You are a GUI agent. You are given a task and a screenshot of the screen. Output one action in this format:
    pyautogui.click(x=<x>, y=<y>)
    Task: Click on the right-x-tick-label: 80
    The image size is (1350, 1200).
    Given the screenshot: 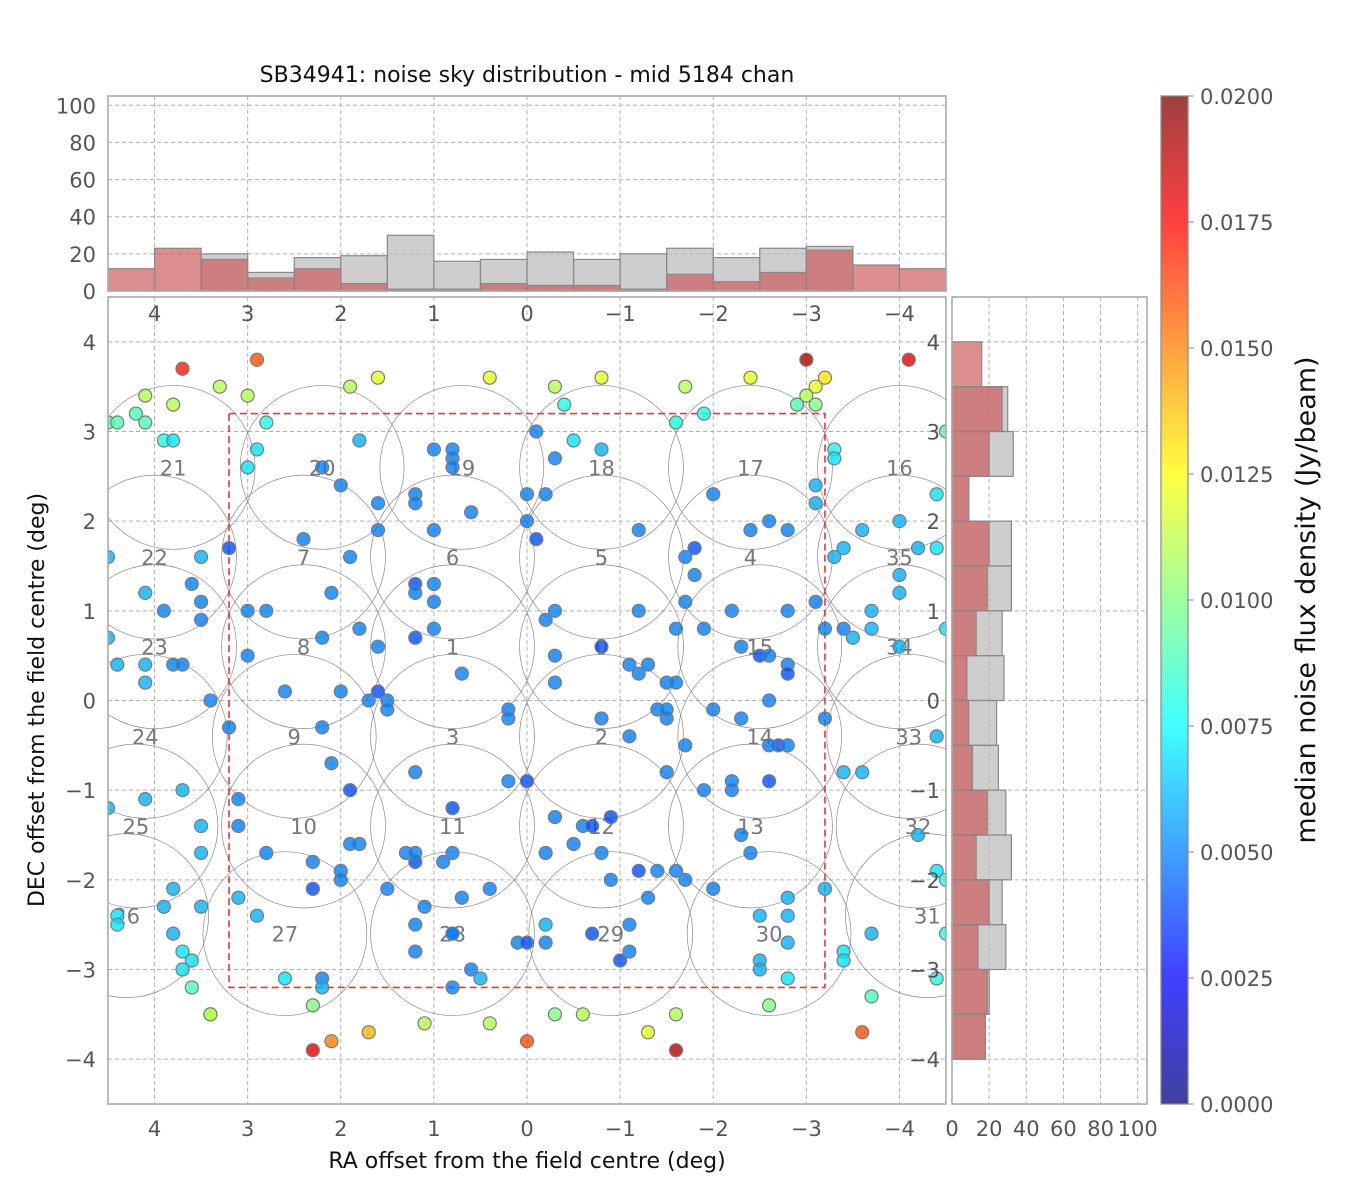 What is the action you would take?
    pyautogui.click(x=1100, y=1129)
    